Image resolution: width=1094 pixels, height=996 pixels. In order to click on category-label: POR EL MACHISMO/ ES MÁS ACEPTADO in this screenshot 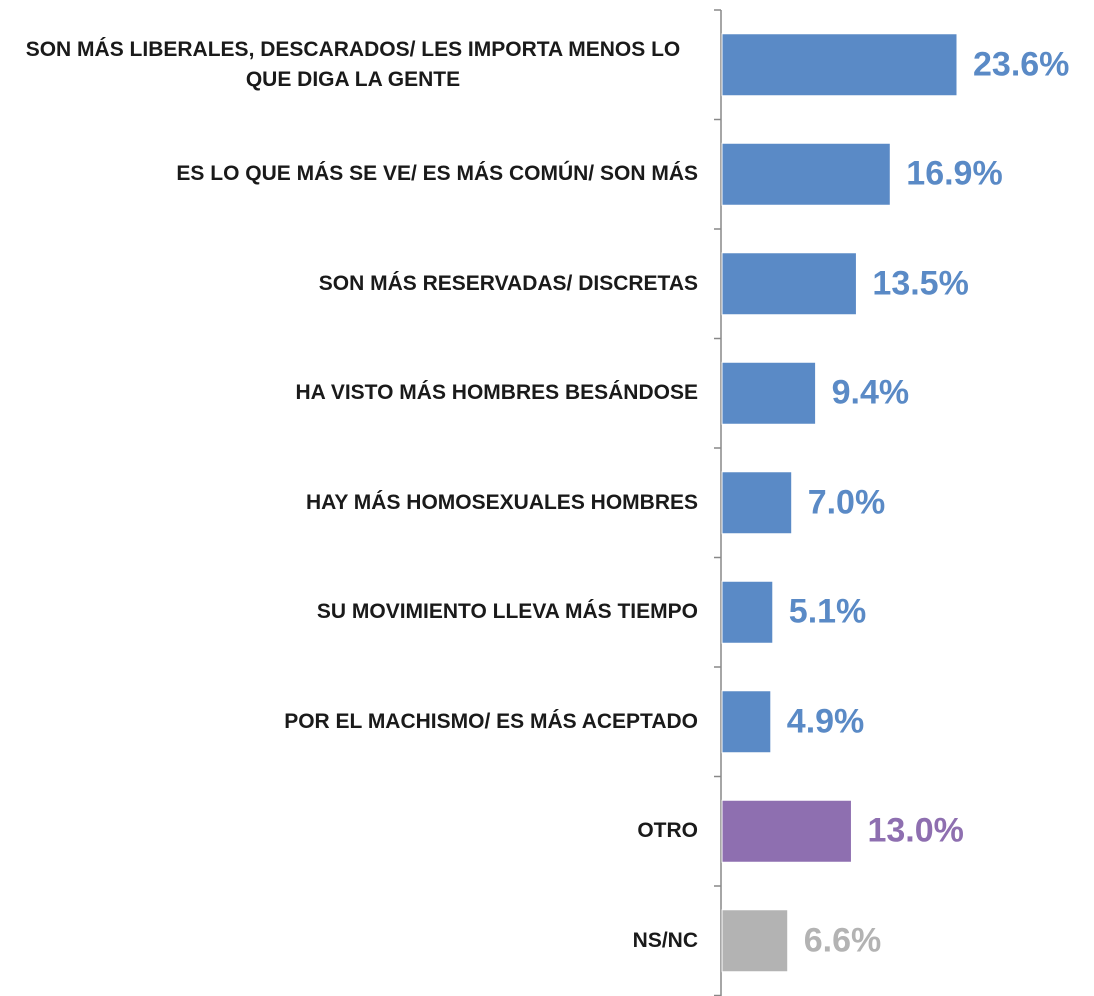, I will do `click(491, 721)`.